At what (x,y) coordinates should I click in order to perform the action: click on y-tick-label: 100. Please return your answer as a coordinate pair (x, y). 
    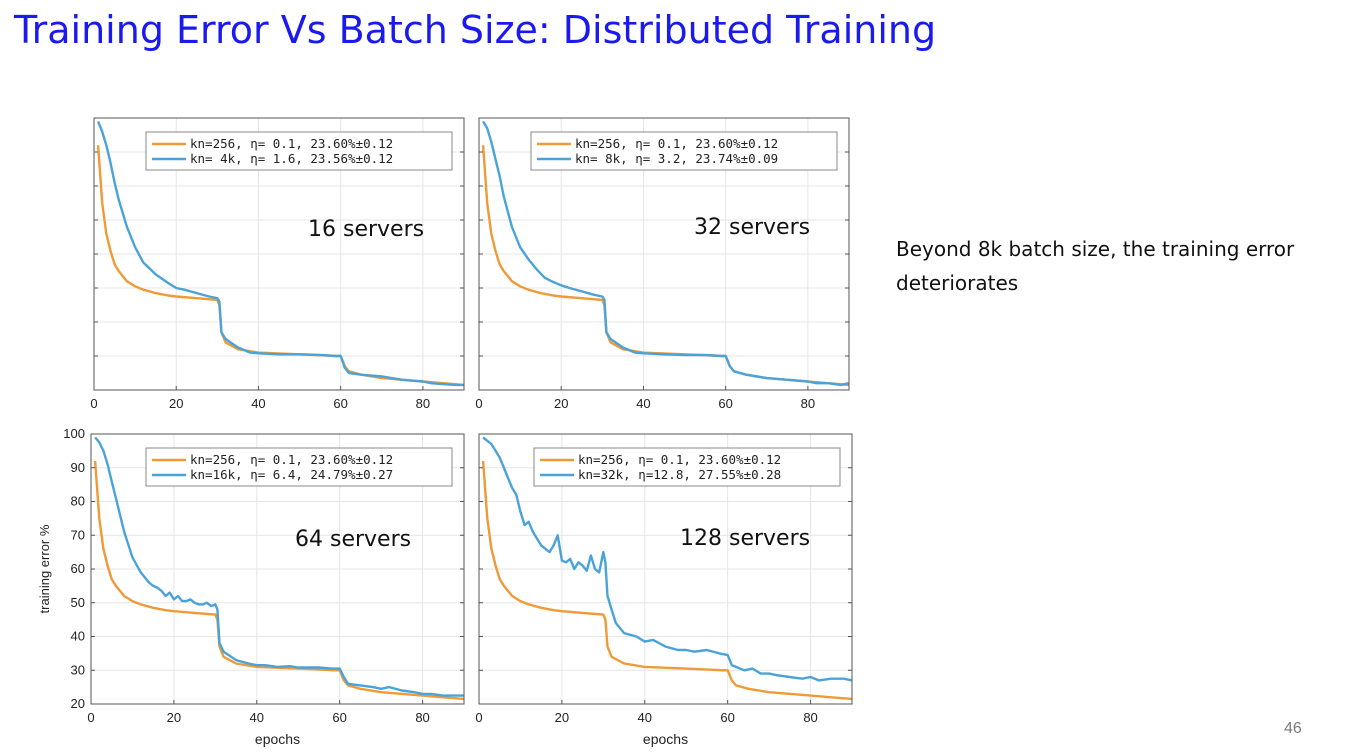
    Looking at the image, I should click on (74, 433).